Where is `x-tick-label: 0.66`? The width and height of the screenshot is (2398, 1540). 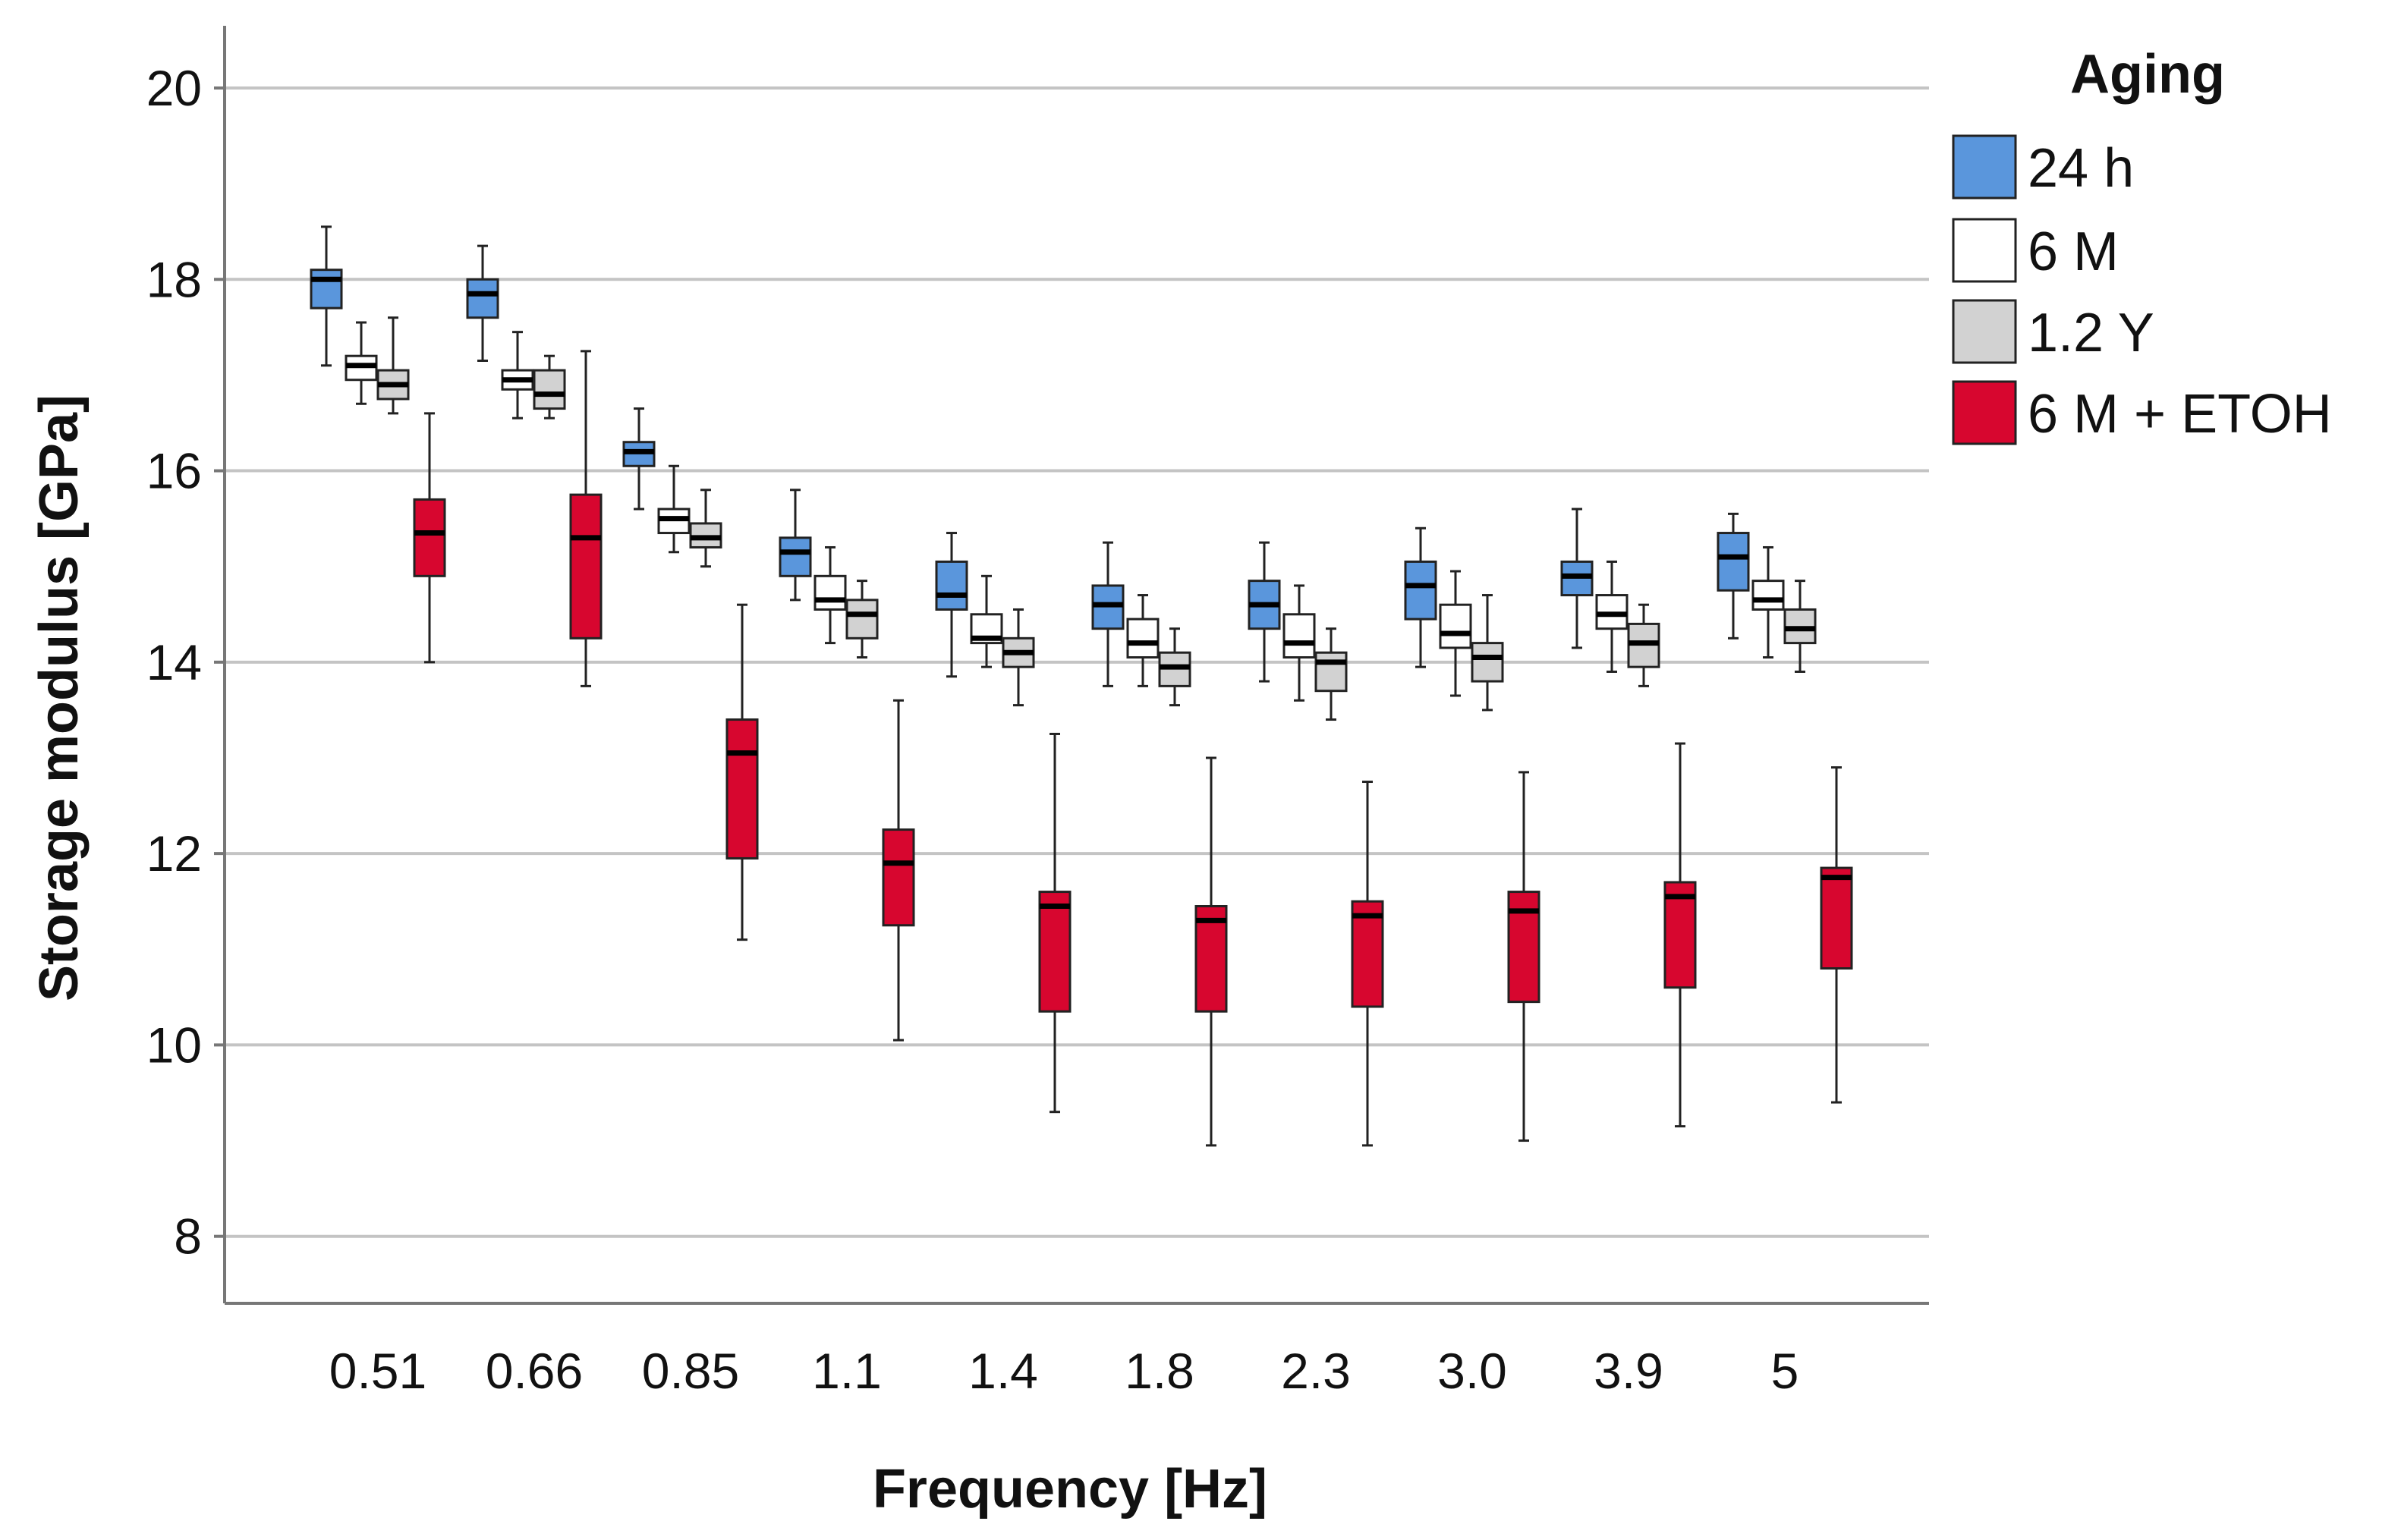
x-tick-label: 0.66 is located at coordinates (534, 1371).